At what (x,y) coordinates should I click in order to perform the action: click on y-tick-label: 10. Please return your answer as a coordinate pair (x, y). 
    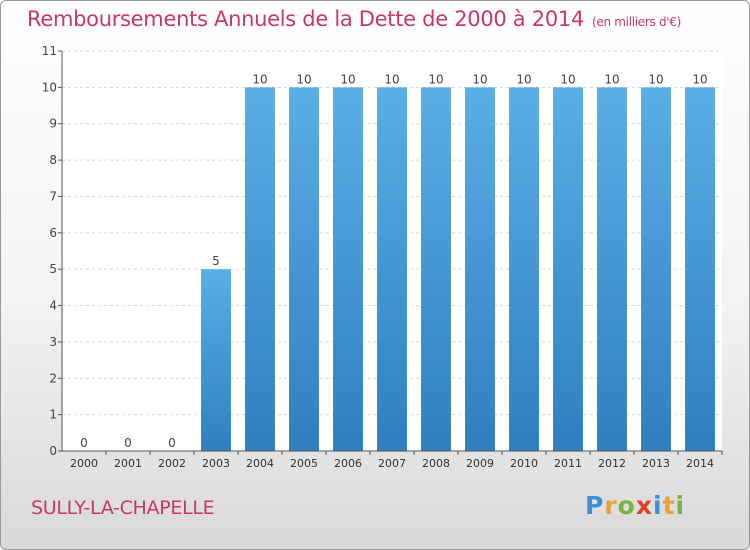
    Looking at the image, I should click on (49, 87).